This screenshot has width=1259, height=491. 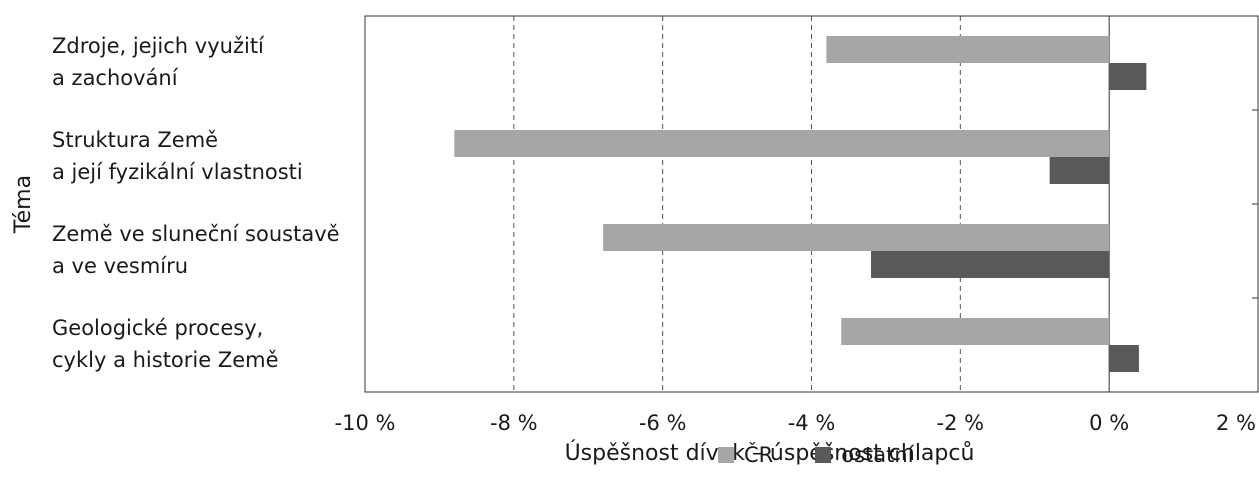 What do you see at coordinates (1109, 423) in the screenshot?
I see `x-tick-label: 0 %` at bounding box center [1109, 423].